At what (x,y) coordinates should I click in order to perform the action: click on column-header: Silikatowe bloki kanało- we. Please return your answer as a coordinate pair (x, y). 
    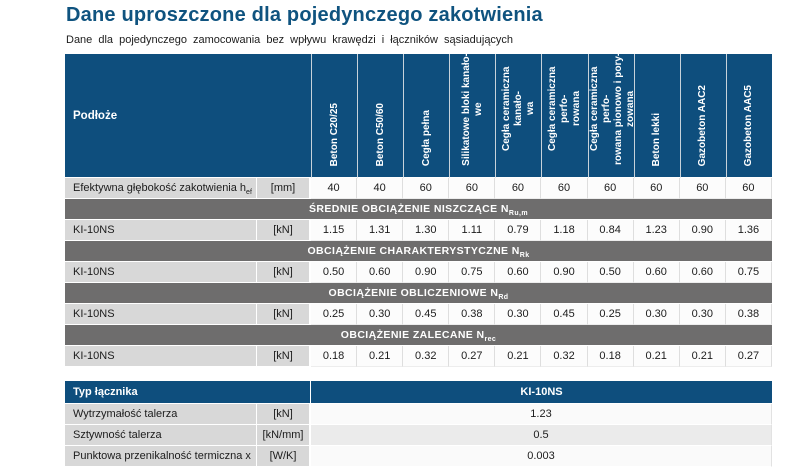
    Looking at the image, I should click on (472, 115).